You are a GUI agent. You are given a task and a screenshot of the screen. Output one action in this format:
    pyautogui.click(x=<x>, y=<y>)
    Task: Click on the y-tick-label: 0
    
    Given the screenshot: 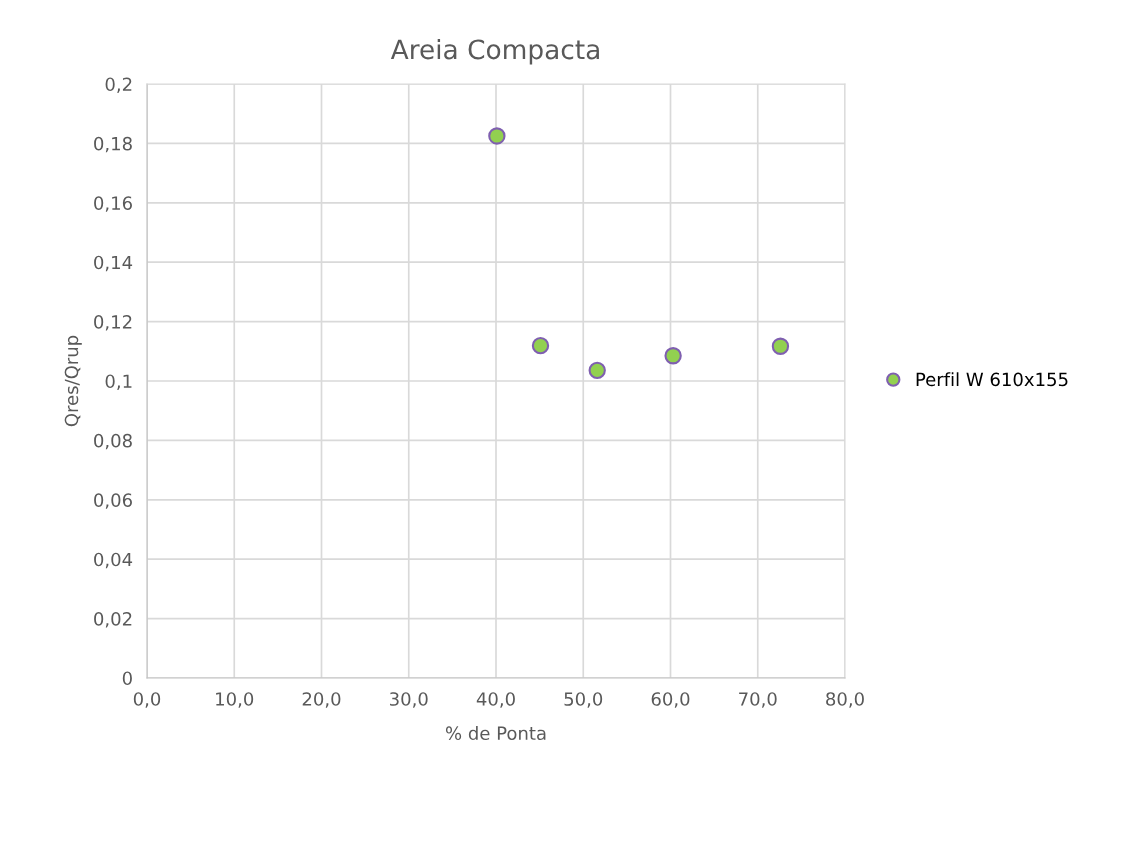 What is the action you would take?
    pyautogui.click(x=127, y=678)
    